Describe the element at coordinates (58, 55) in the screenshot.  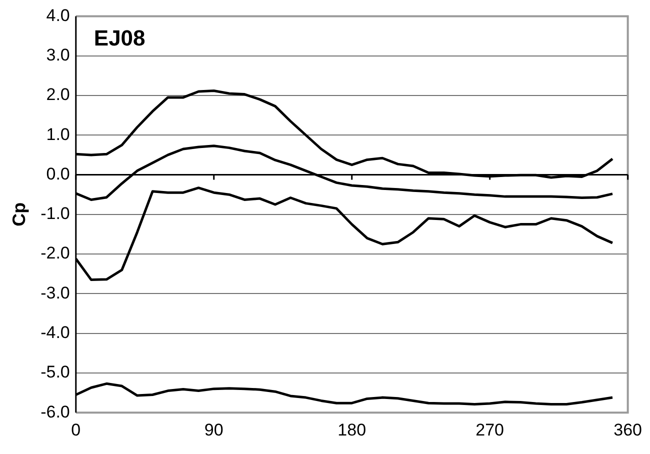
I see `y-tick-label: 3.0` at that location.